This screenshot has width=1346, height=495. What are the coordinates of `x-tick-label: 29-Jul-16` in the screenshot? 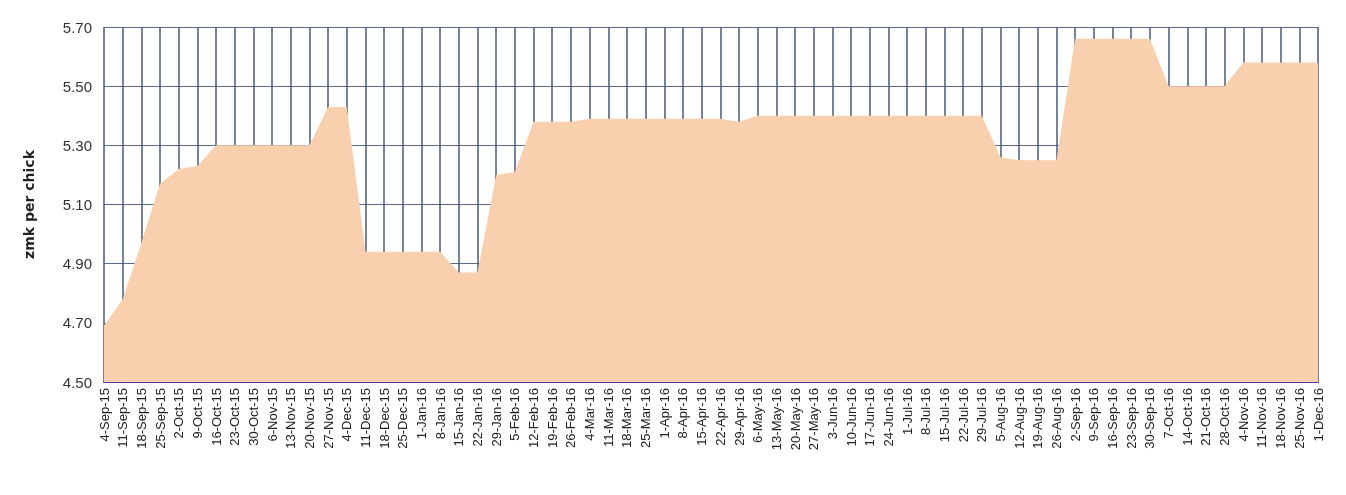 It's located at (982, 415).